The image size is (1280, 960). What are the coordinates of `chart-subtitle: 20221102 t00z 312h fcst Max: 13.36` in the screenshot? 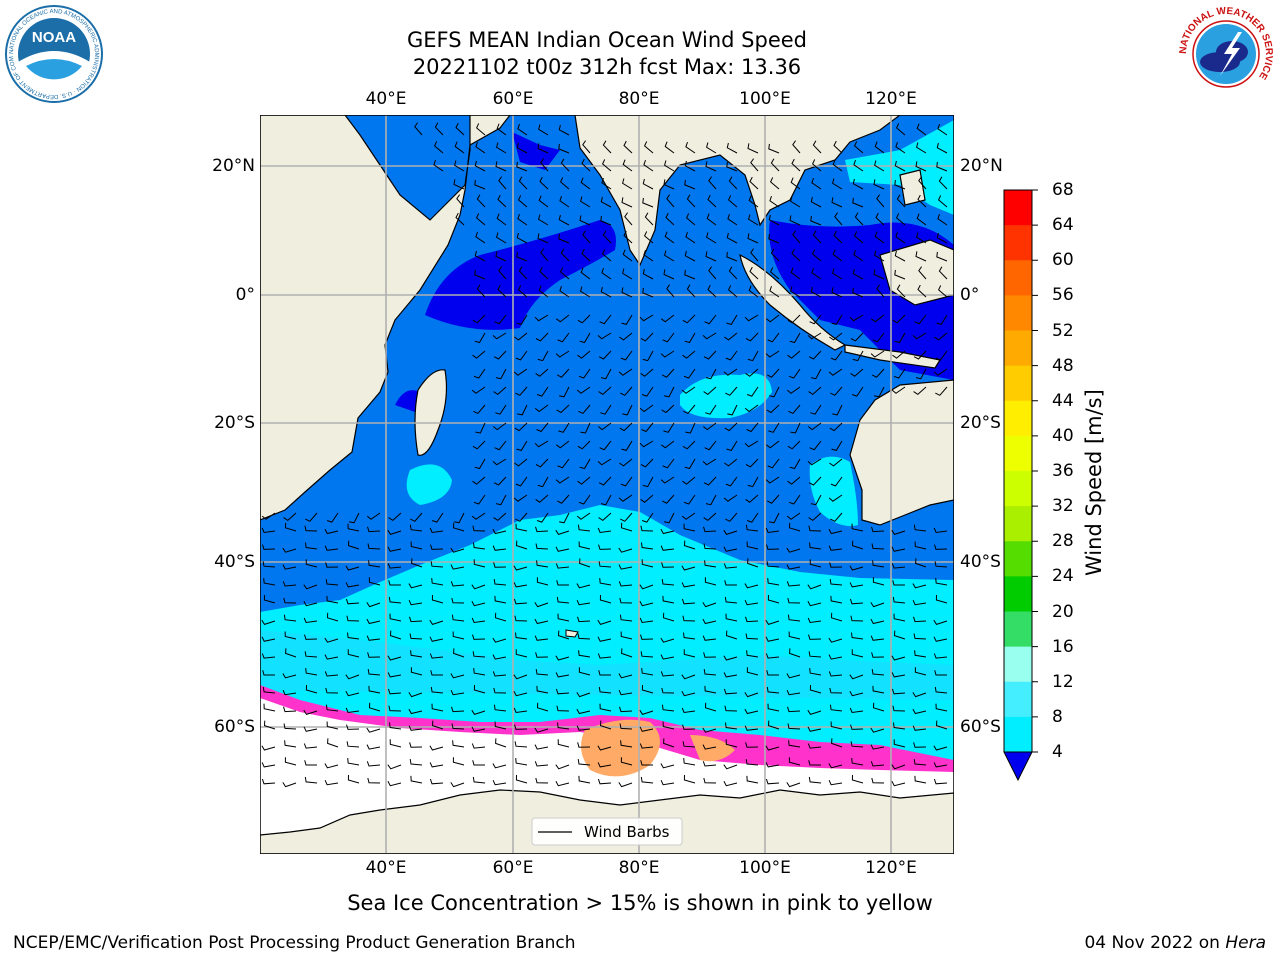 It's located at (607, 67).